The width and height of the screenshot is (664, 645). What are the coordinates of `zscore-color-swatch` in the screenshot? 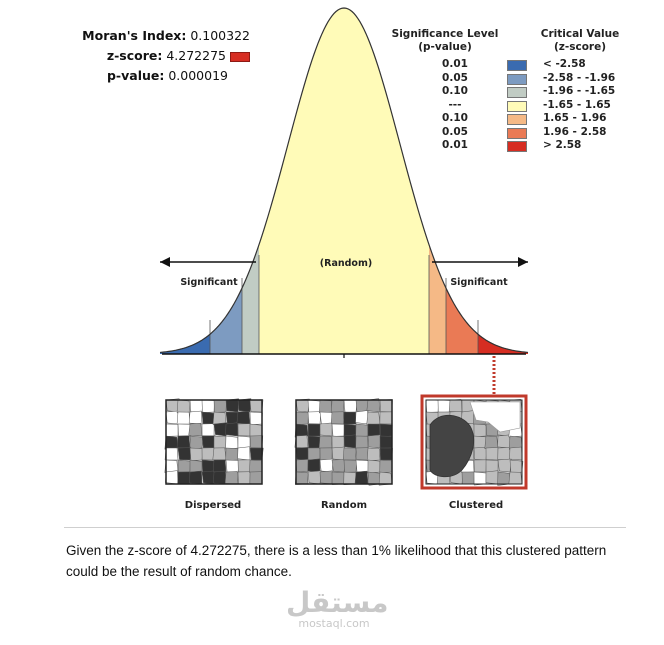 It's located at (240, 56).